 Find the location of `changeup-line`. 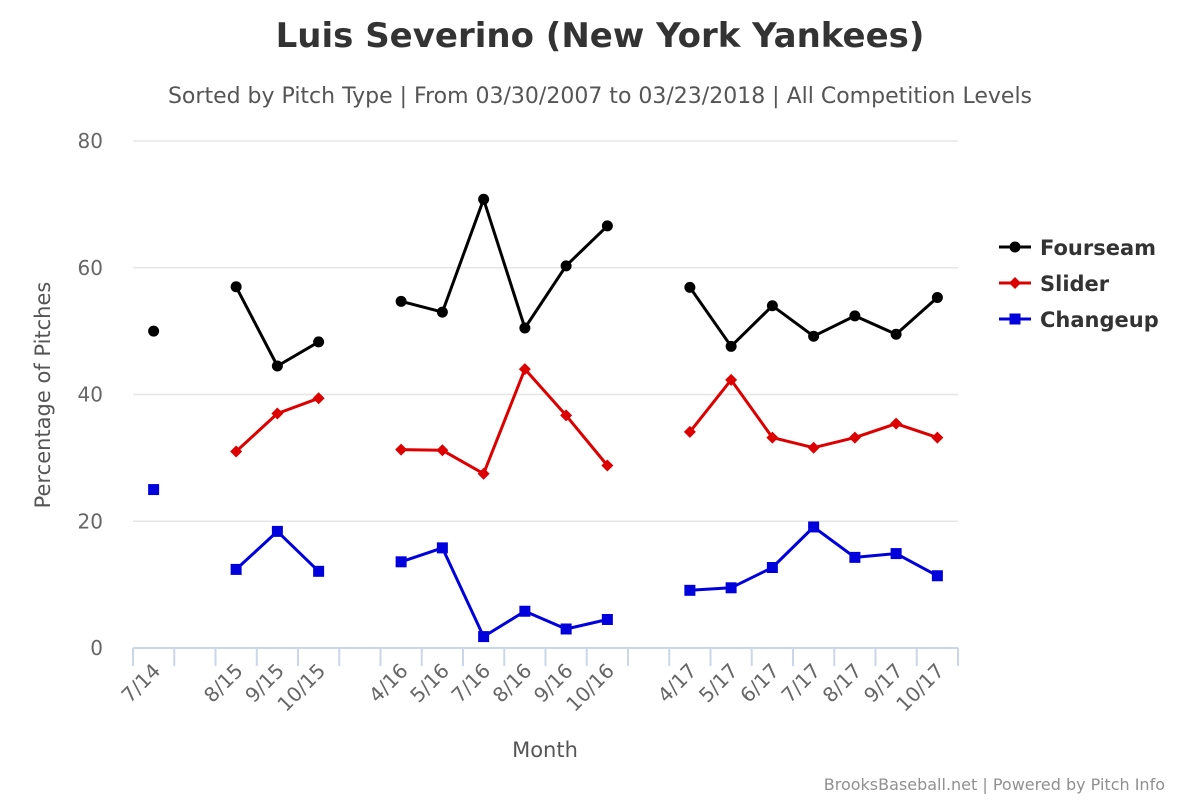

changeup-line is located at coordinates (587, 582).